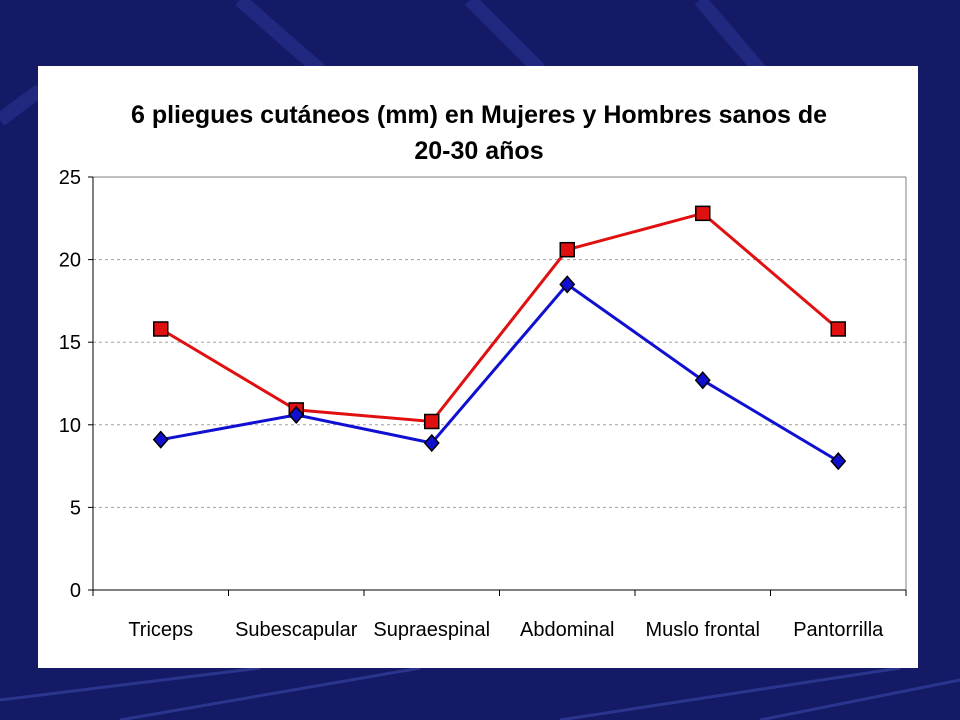  Describe the element at coordinates (75, 591) in the screenshot. I see `y-tick-label: 0` at that location.